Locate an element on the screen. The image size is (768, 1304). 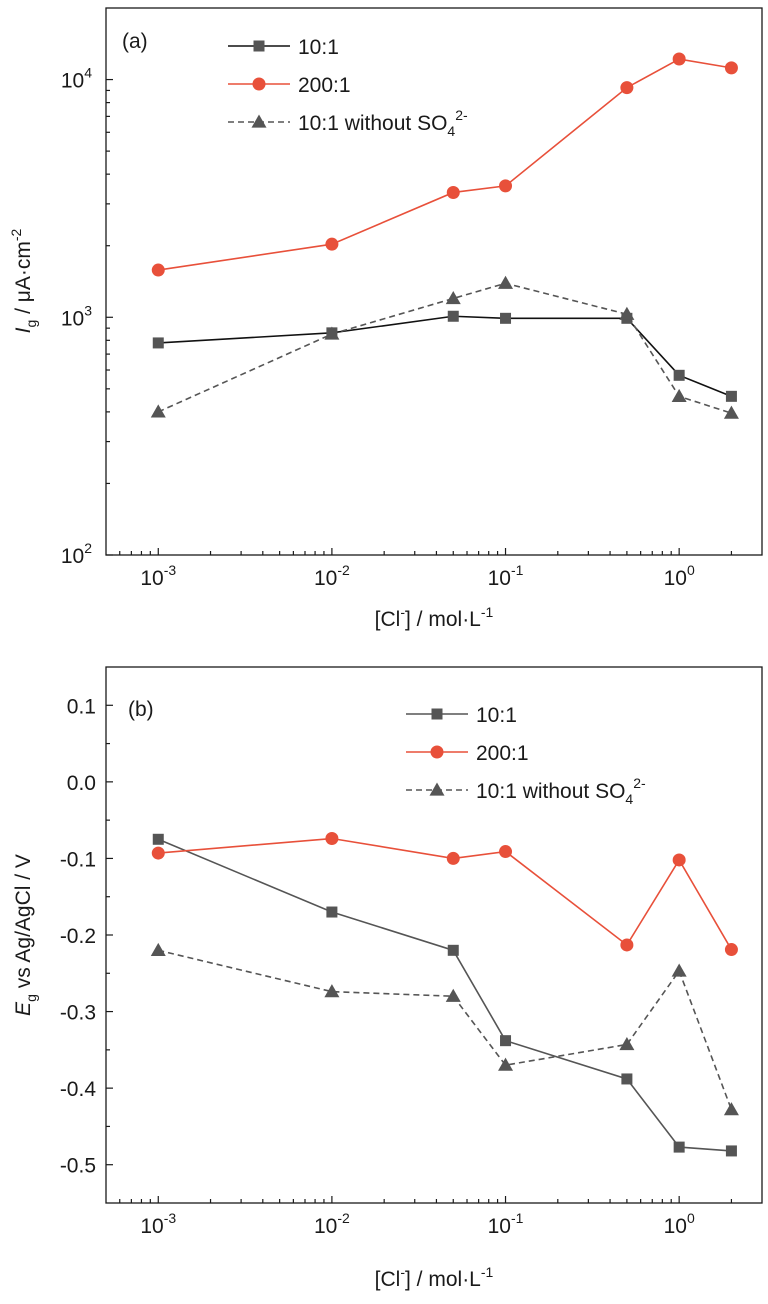
panel-label: (a) is located at coordinates (135, 41).